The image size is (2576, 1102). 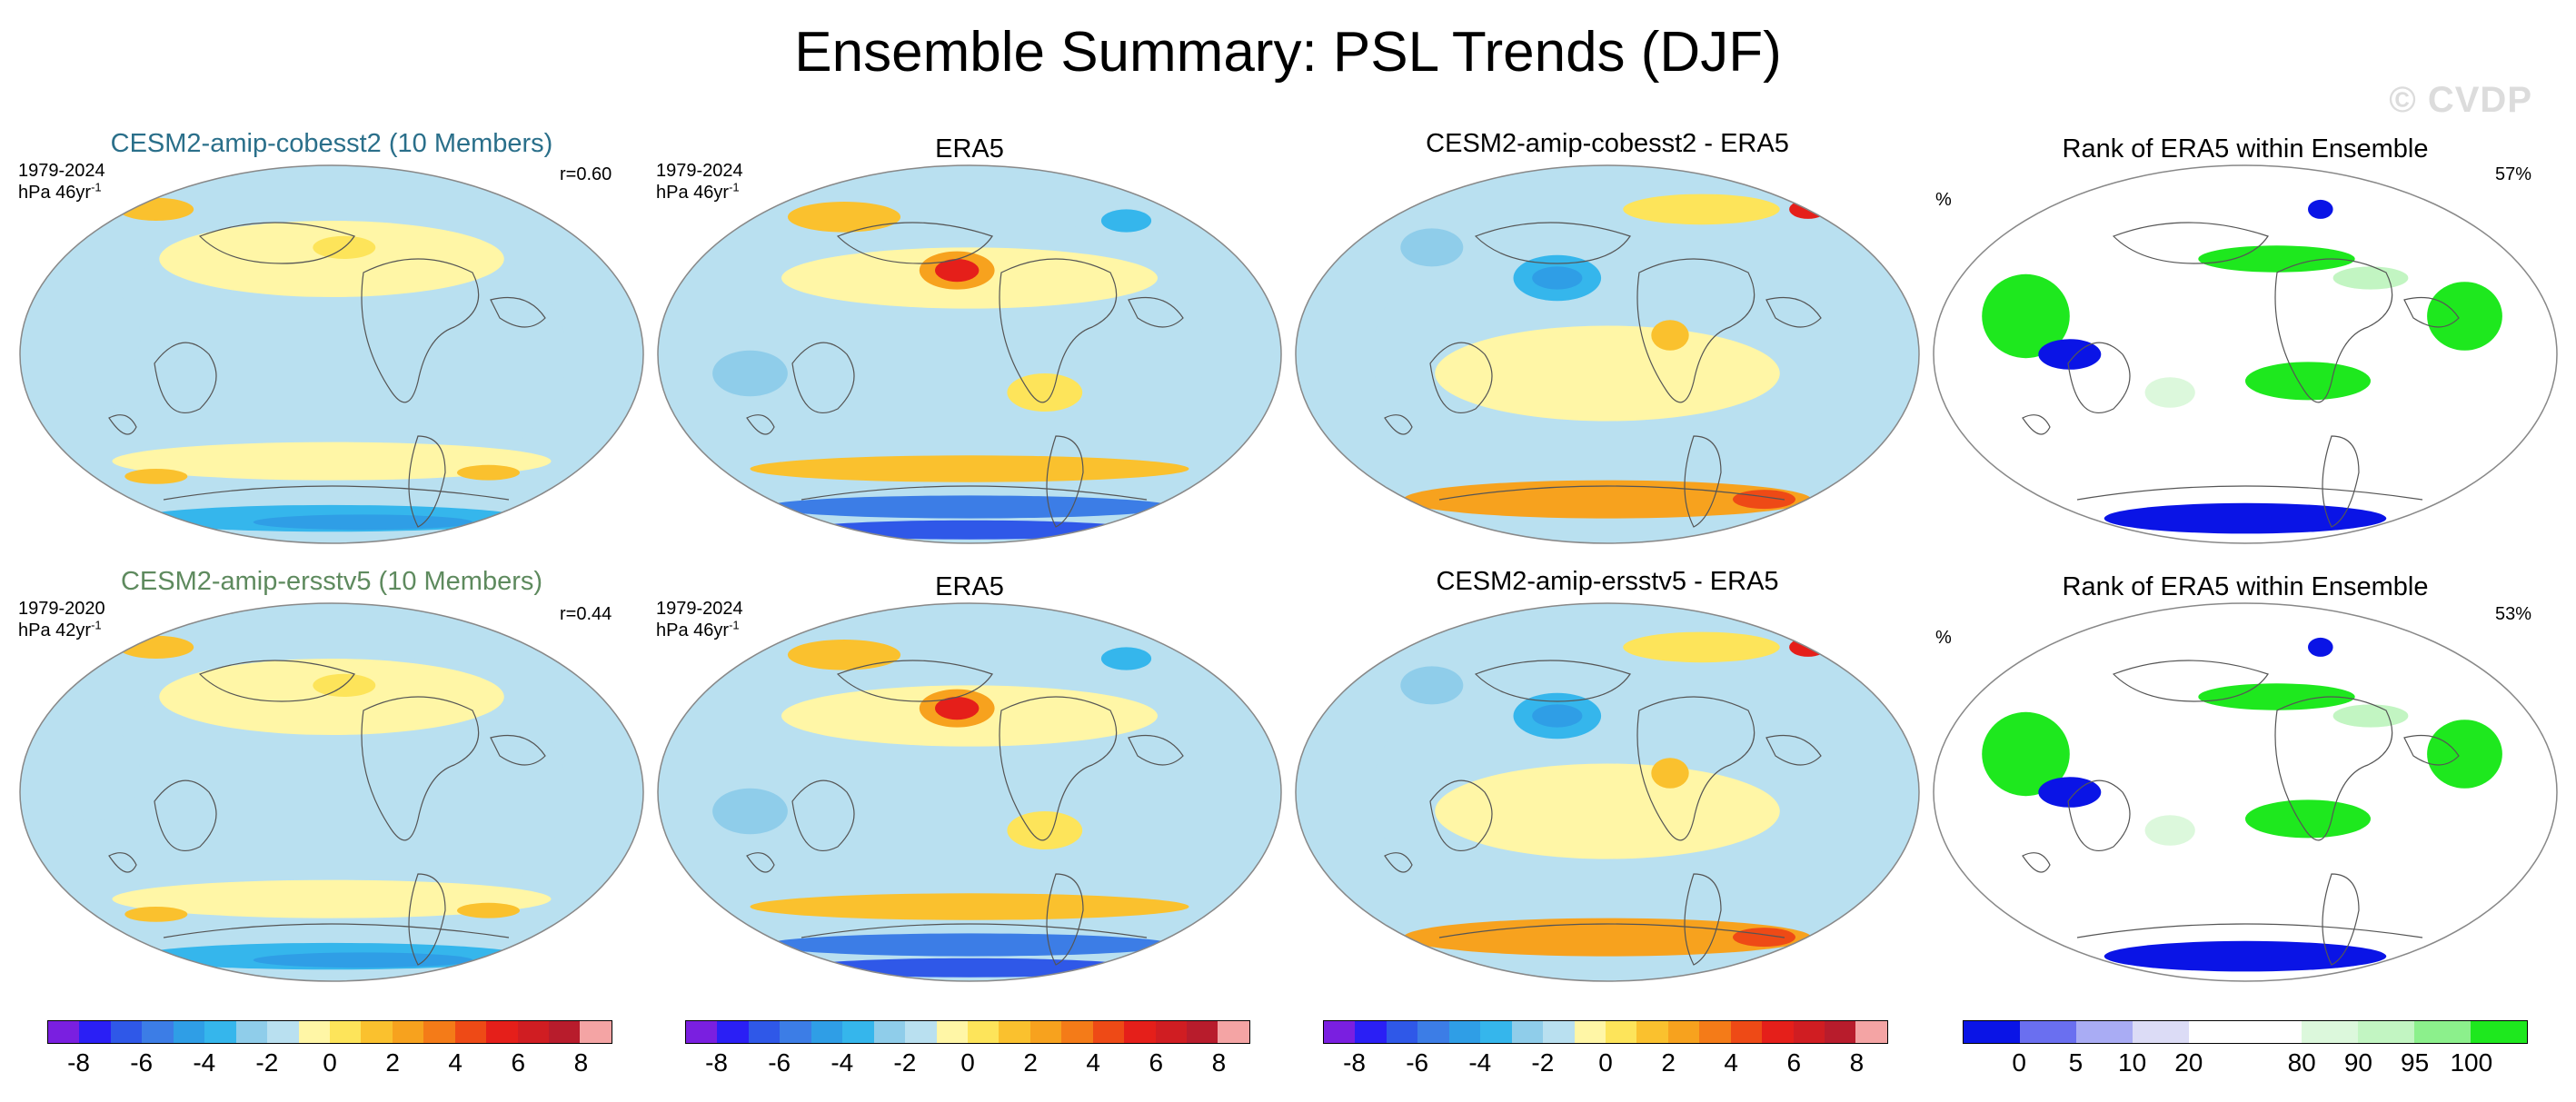 What do you see at coordinates (142, 1062) in the screenshot?
I see `colorbar-tick-label: -6` at bounding box center [142, 1062].